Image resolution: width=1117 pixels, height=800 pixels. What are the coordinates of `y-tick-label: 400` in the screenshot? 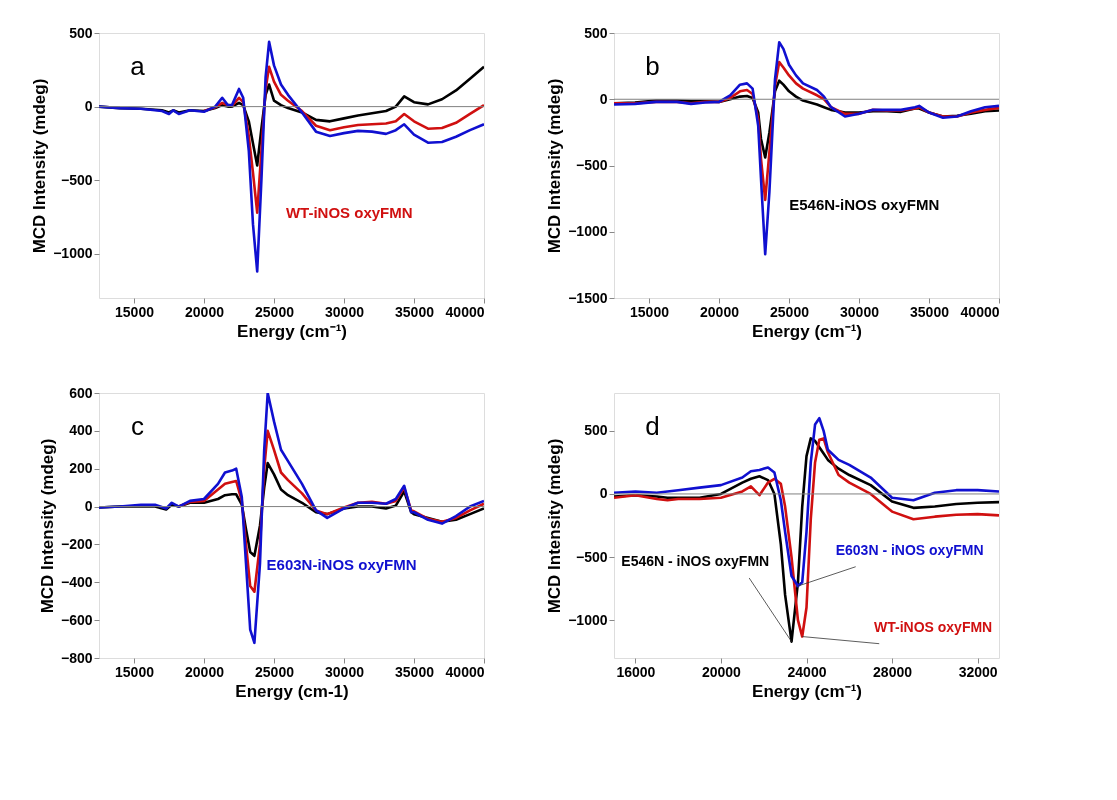 It's located at (81, 430).